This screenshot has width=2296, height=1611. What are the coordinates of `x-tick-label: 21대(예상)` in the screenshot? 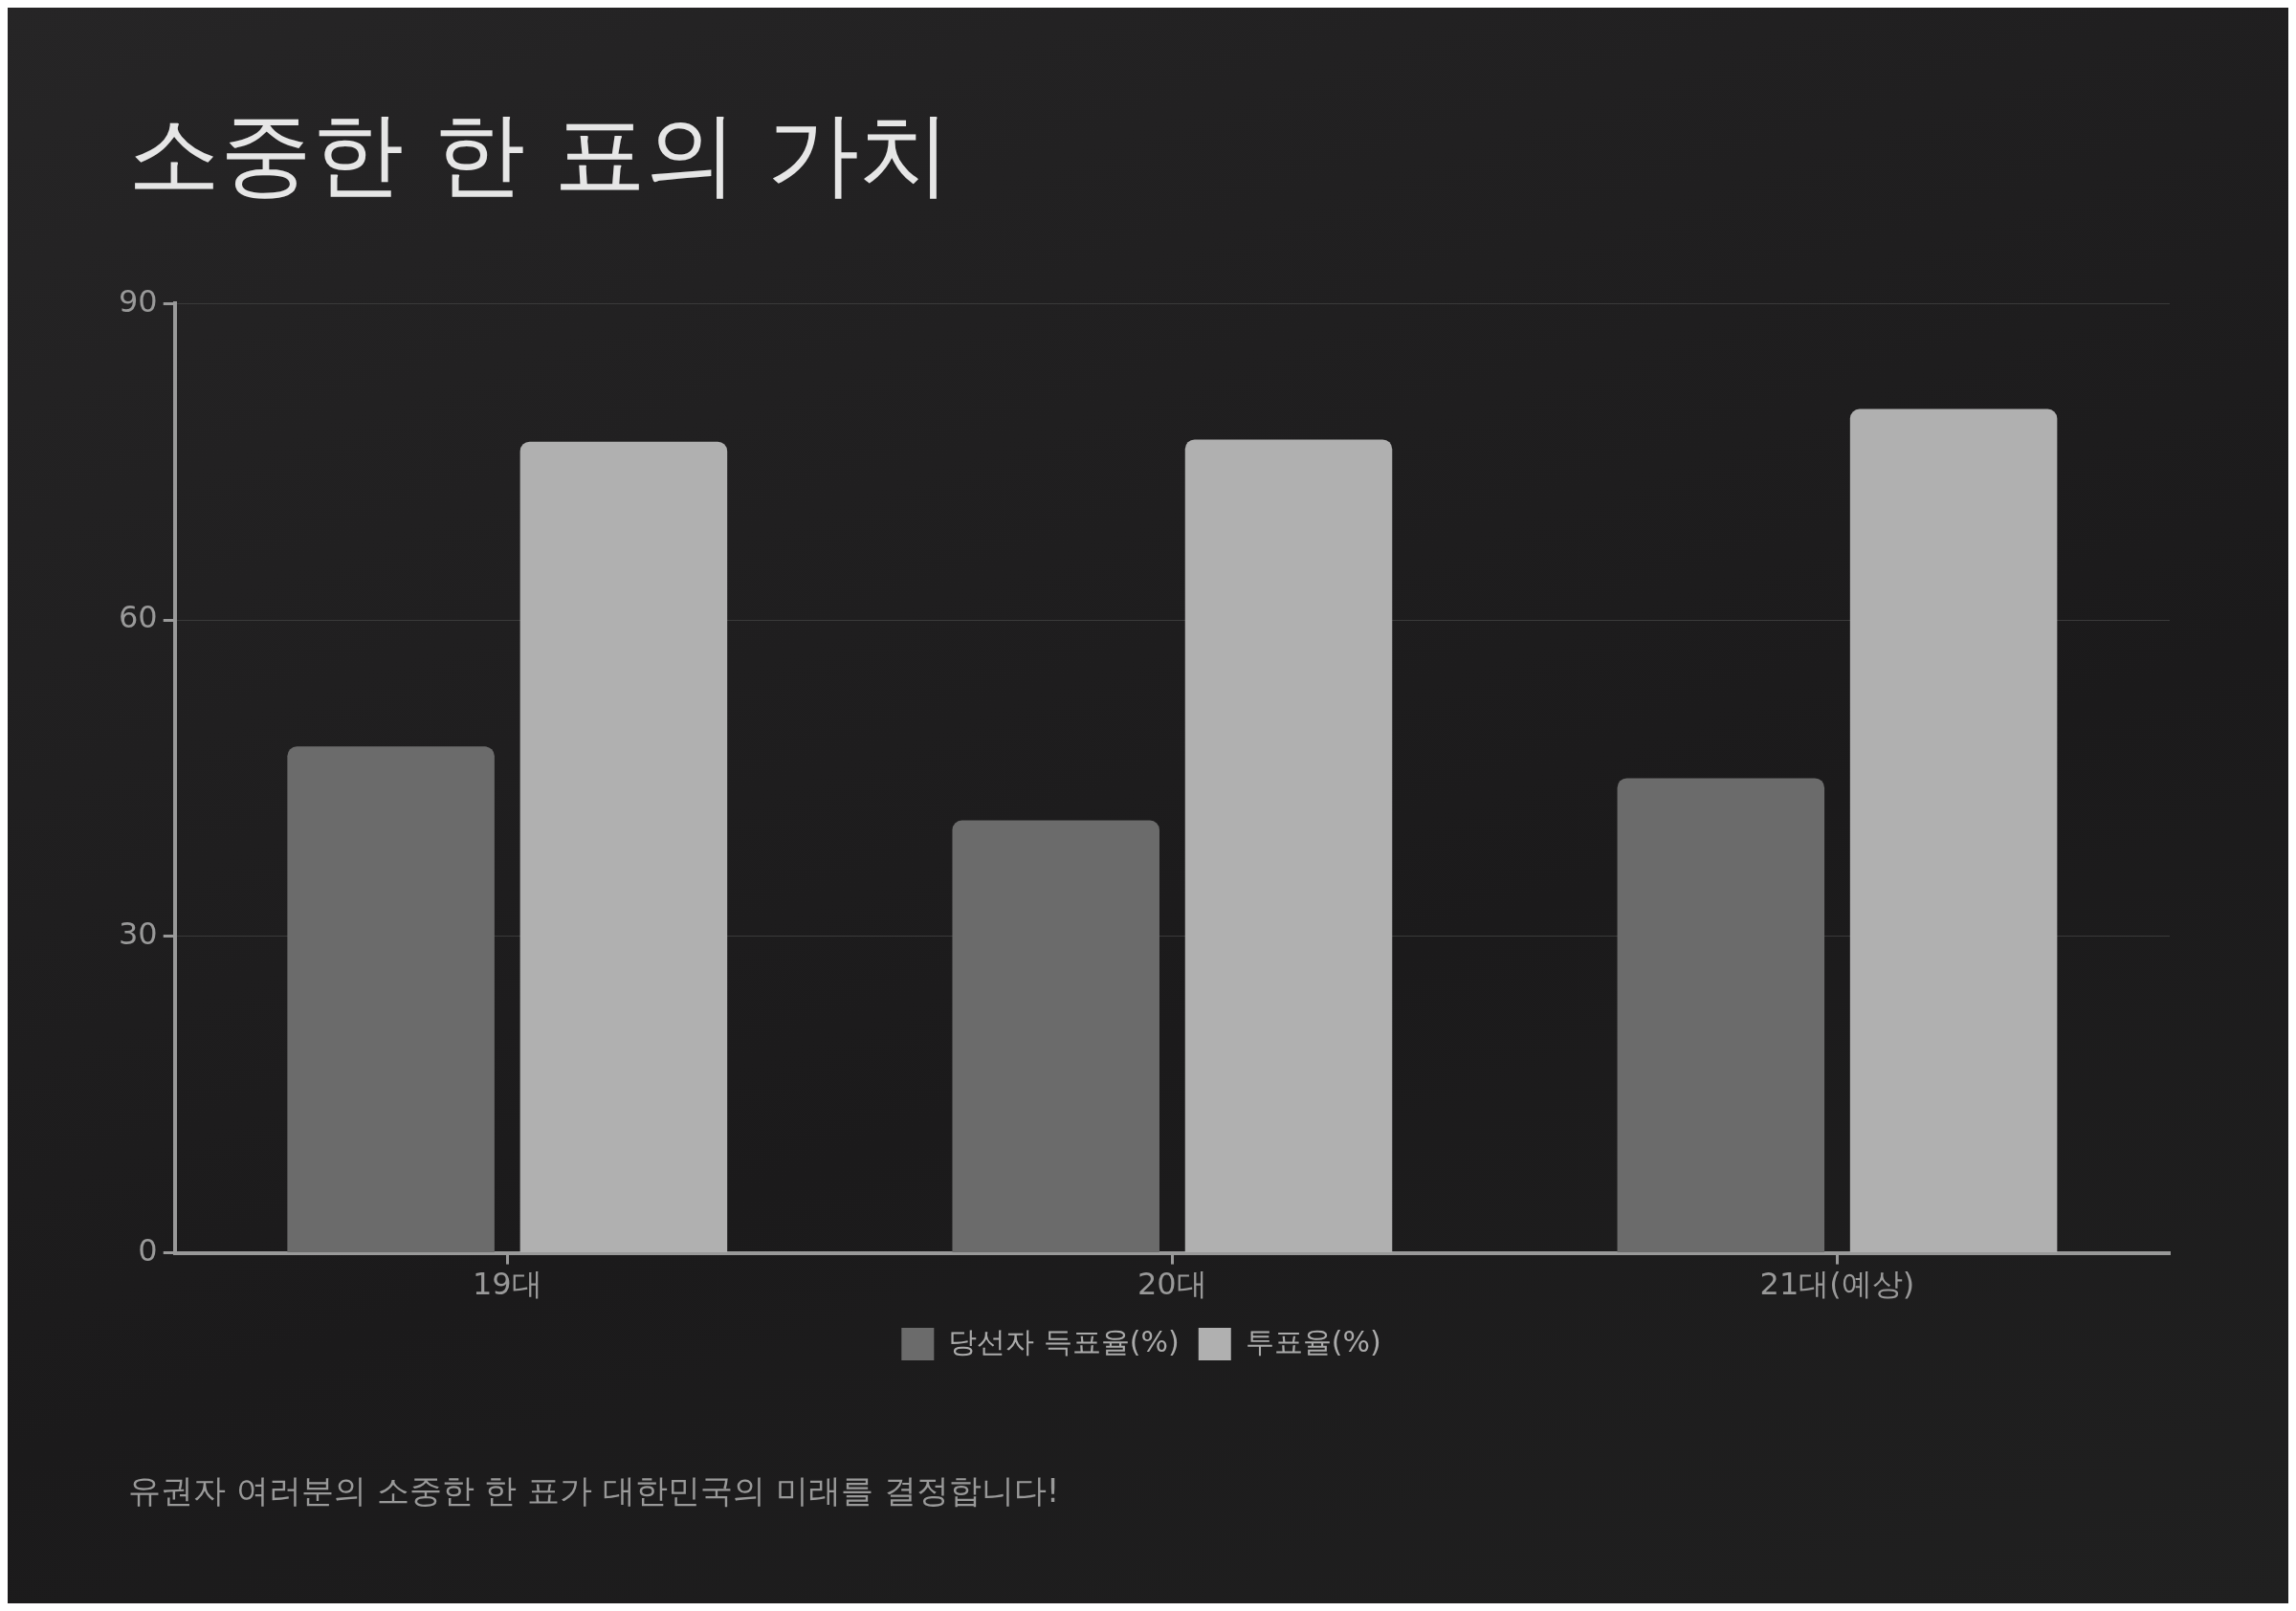 It's located at (1837, 1284).